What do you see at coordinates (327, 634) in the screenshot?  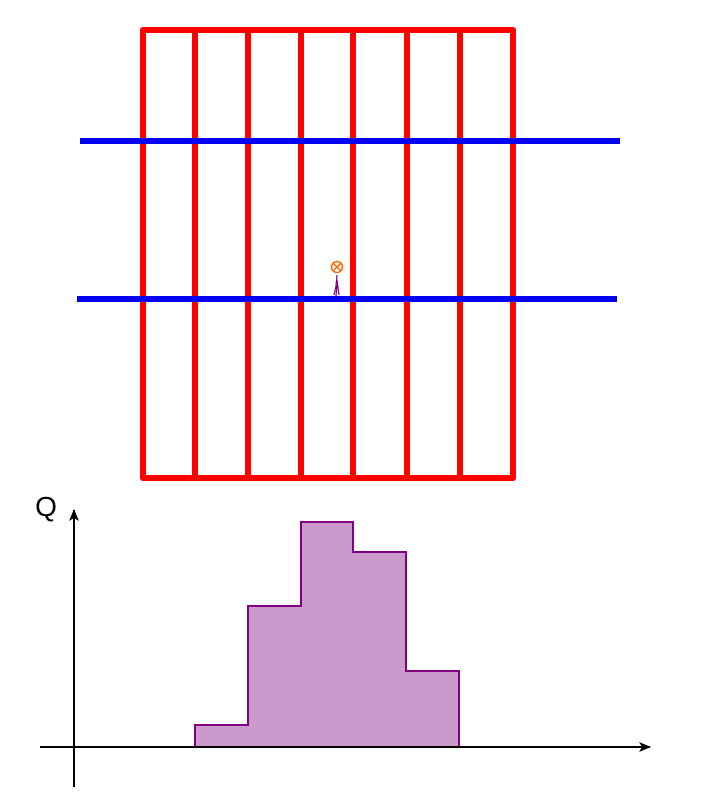 I see `charge-histogram` at bounding box center [327, 634].